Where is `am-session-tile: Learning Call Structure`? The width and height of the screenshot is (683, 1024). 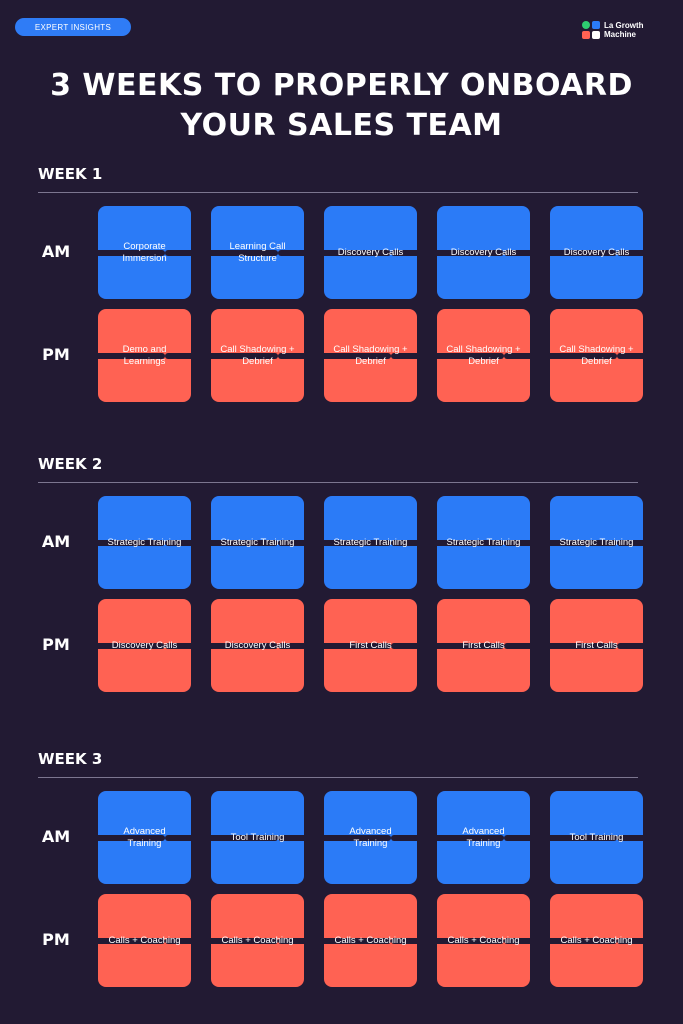 am-session-tile: Learning Call Structure is located at coordinates (257, 252).